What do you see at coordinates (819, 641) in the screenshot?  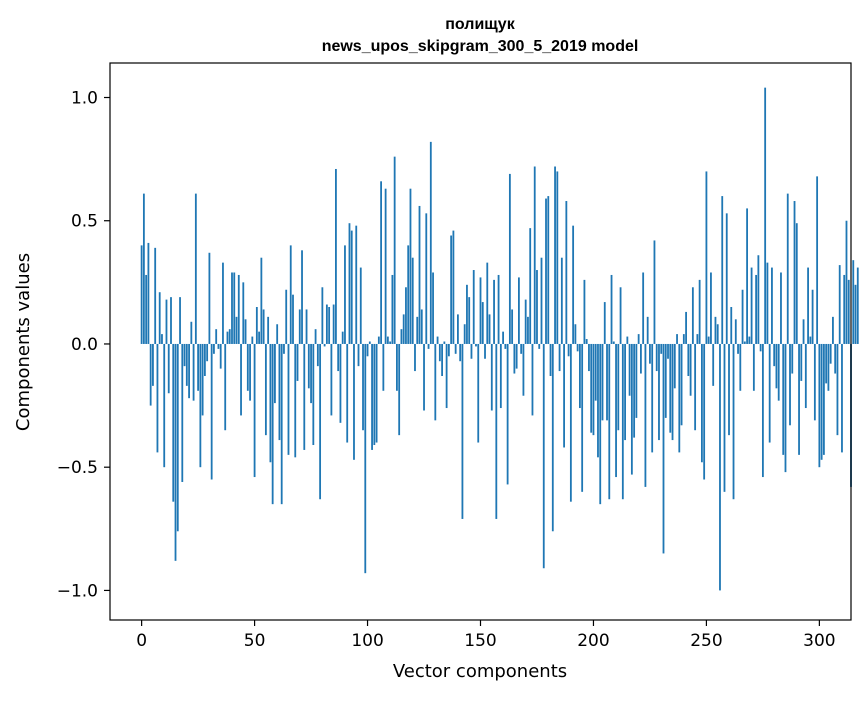 I see `x-tick-label: 300` at bounding box center [819, 641].